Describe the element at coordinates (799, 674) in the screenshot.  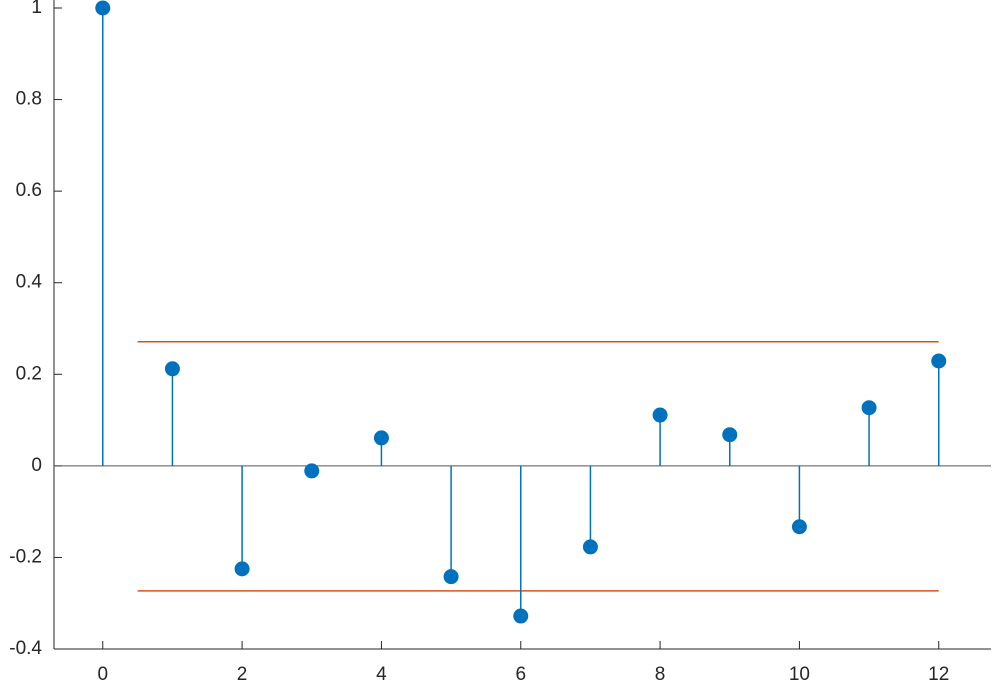
I see `x-tick-label: 10` at that location.